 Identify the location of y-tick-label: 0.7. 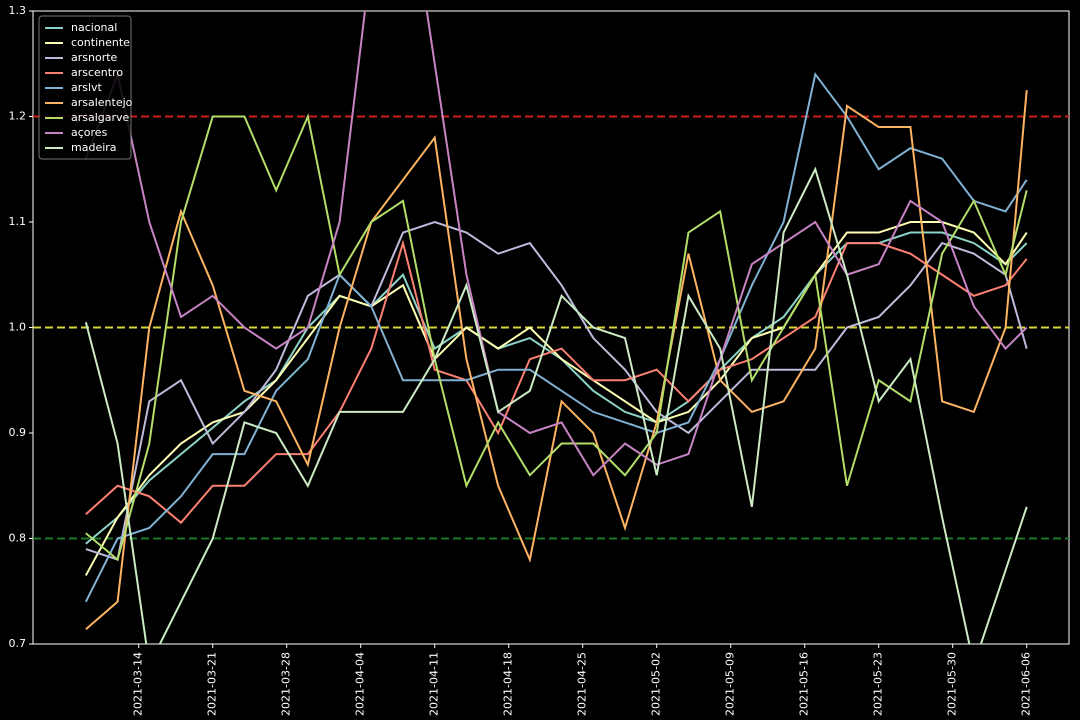
(18, 643).